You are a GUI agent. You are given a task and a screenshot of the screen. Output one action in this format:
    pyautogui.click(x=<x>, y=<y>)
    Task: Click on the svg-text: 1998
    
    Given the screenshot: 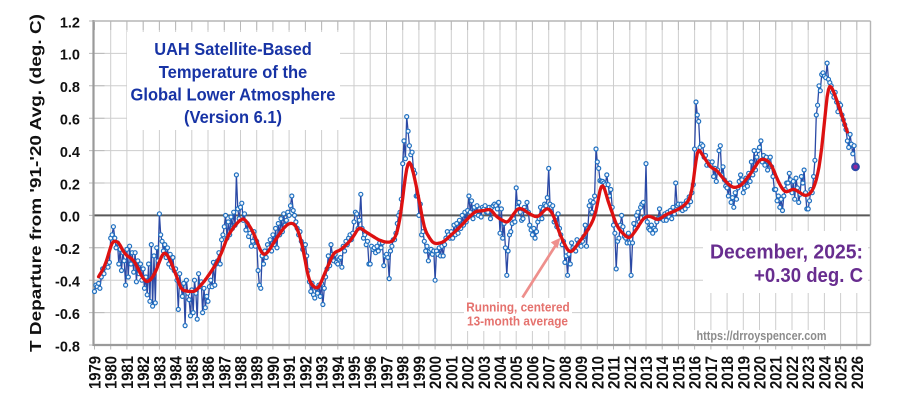 What is the action you would take?
    pyautogui.click(x=404, y=372)
    